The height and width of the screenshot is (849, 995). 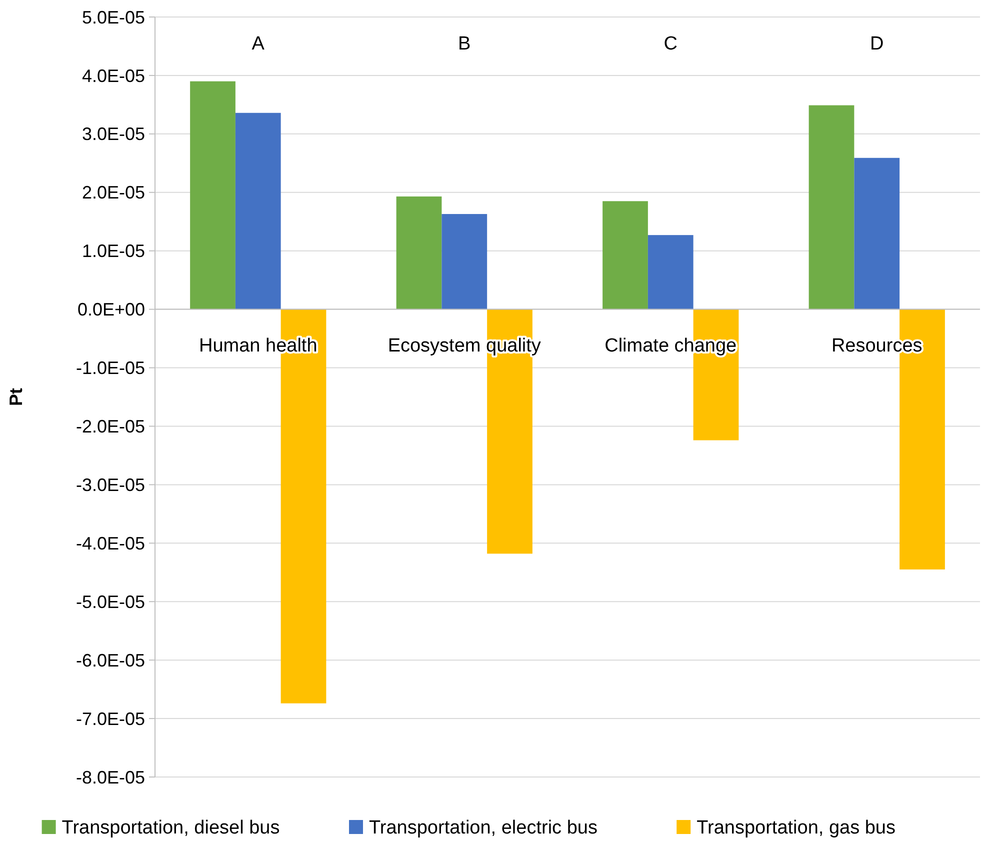 What do you see at coordinates (113, 251) in the screenshot?
I see `y-tick-label: 1.0E-05` at bounding box center [113, 251].